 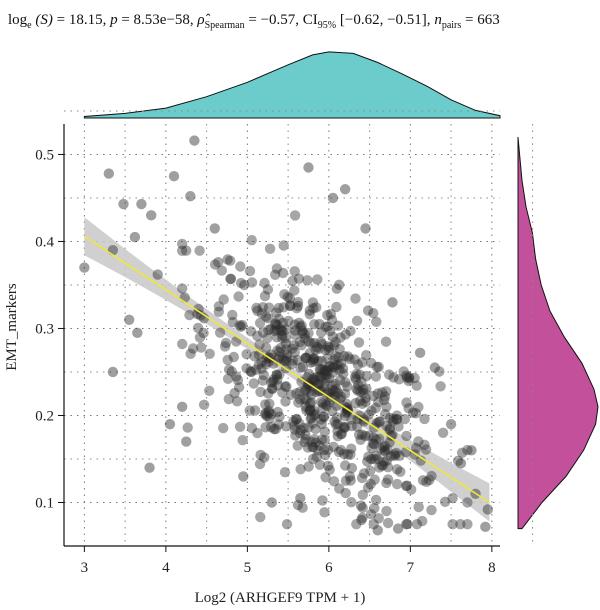 What do you see at coordinates (224, 25) in the screenshot?
I see `rho-sub: Spearman` at bounding box center [224, 25].